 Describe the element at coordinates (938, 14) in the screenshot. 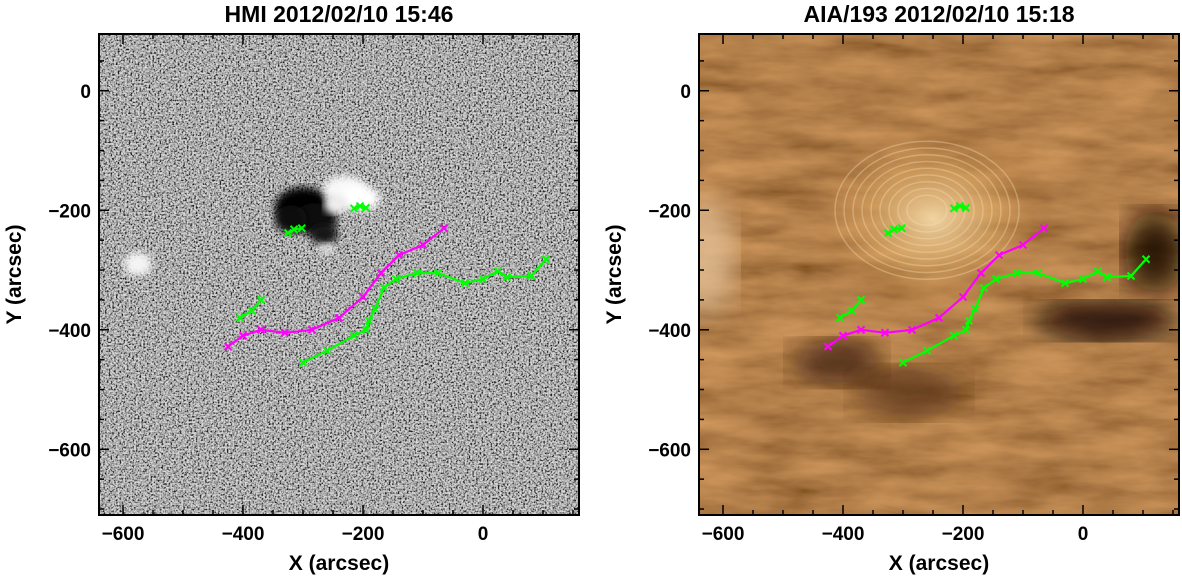

I see `aia-title: AIA/193 2012/02/10 15:18` at that location.